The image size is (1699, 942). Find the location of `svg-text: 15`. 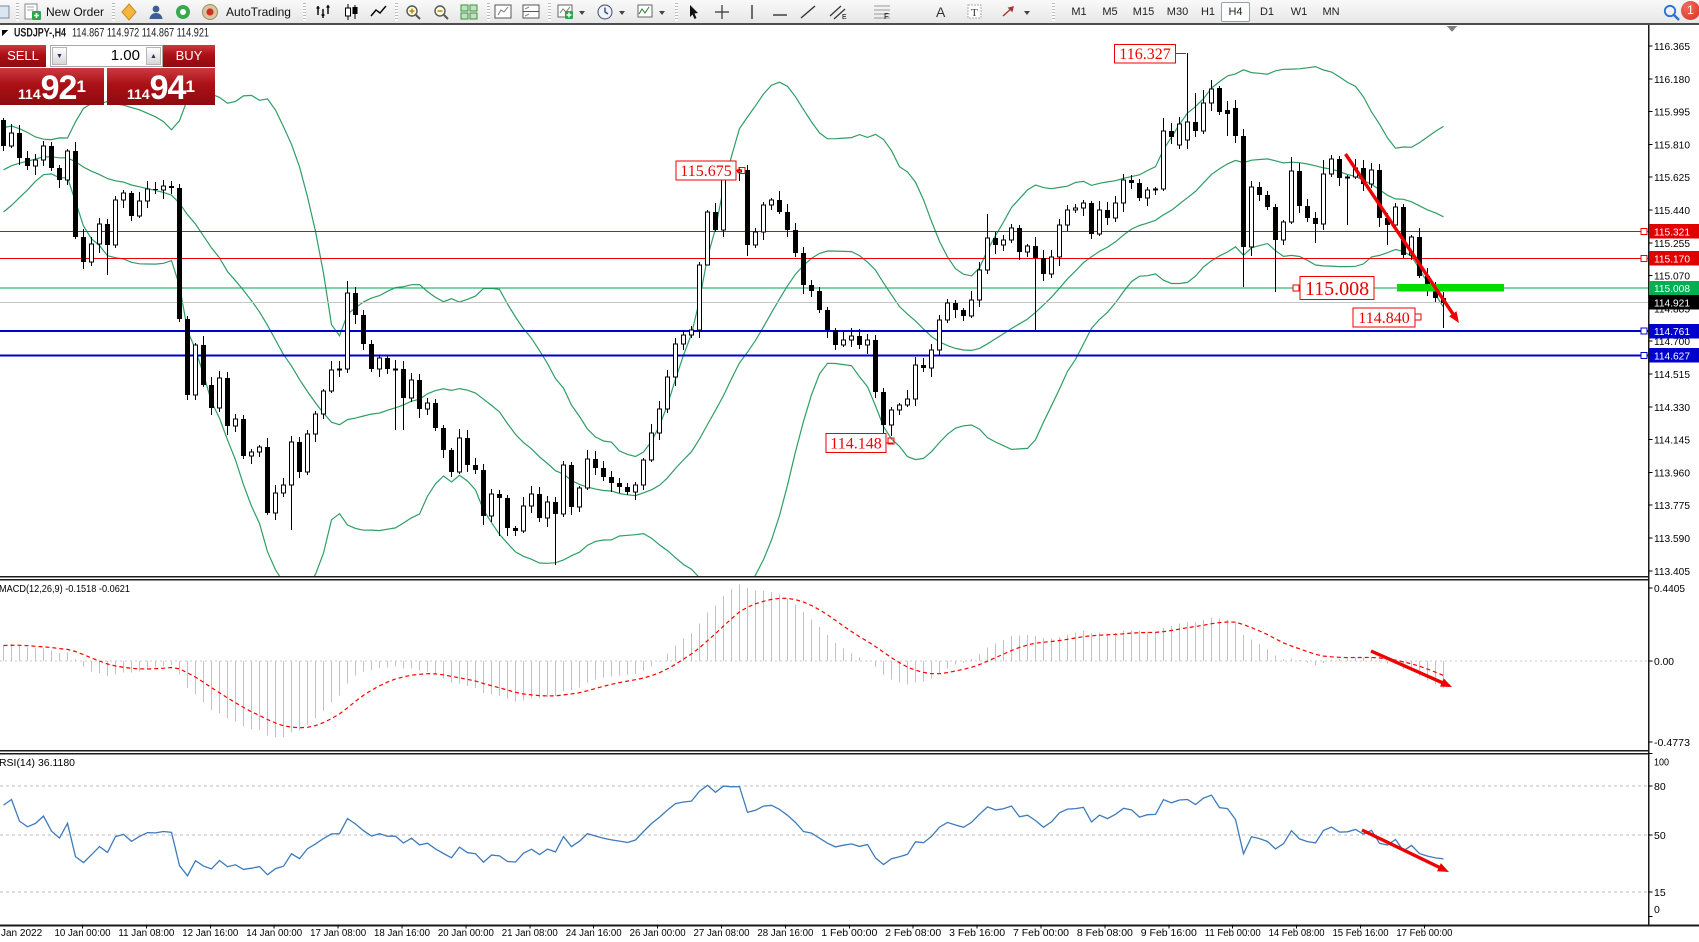

svg-text: 15 is located at coordinates (1660, 893).